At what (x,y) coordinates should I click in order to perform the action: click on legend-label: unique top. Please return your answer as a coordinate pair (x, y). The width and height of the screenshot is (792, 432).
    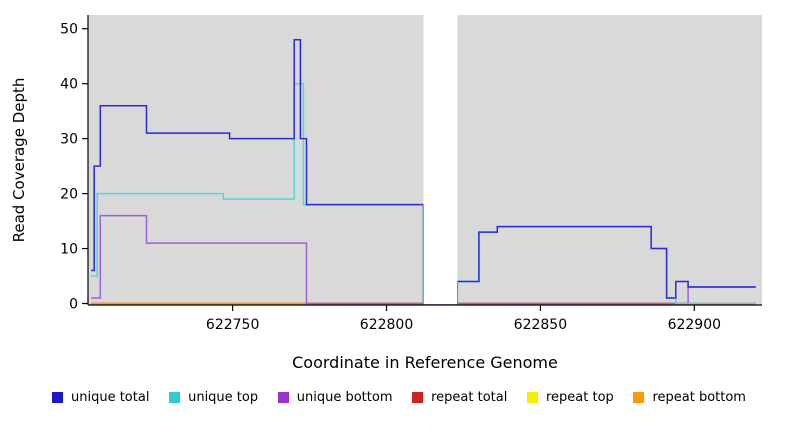
    Looking at the image, I should click on (223, 397).